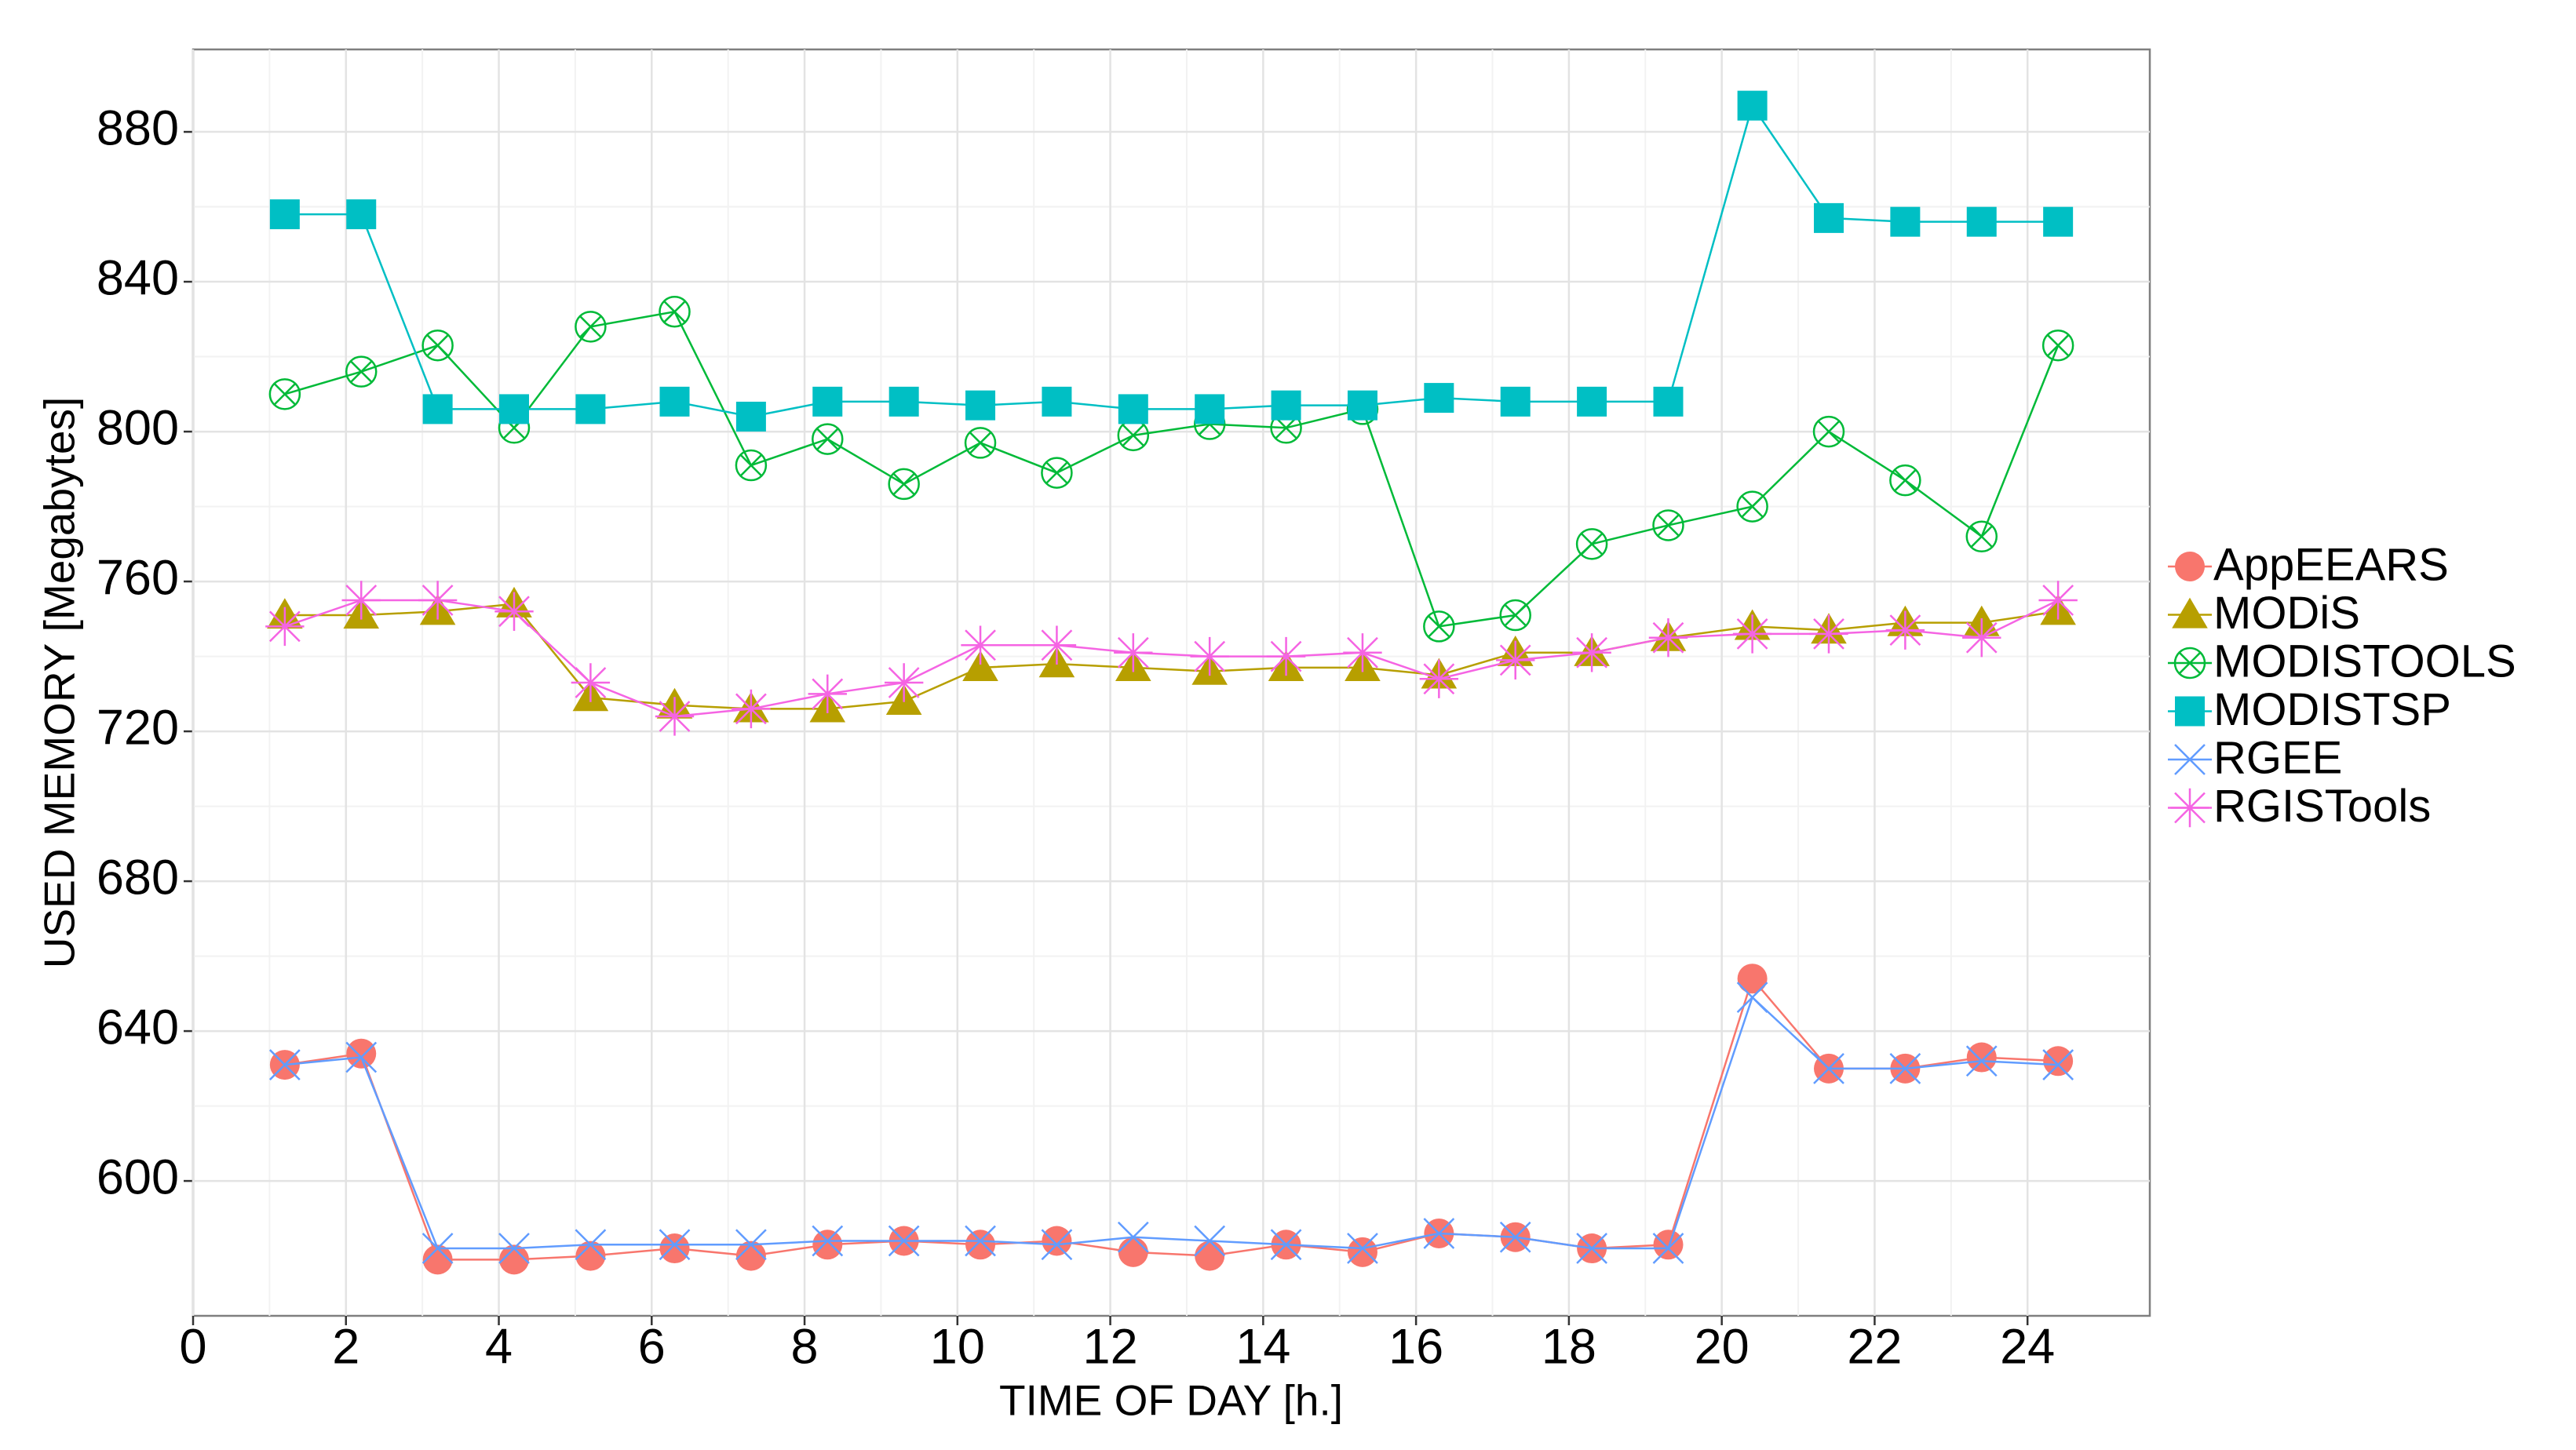 The height and width of the screenshot is (1450, 2576). I want to click on x-tick-label: 24, so click(2027, 1348).